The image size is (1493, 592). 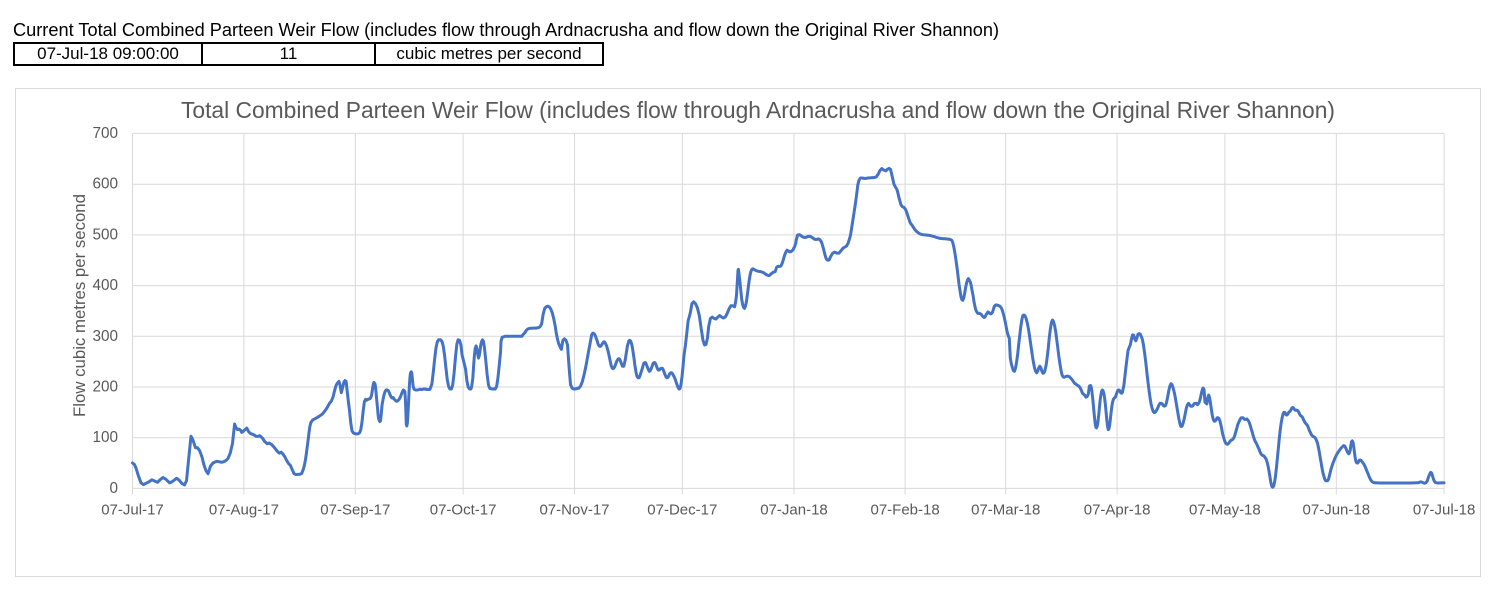 I want to click on svg-text: 07-Mar-18, so click(x=1005, y=510).